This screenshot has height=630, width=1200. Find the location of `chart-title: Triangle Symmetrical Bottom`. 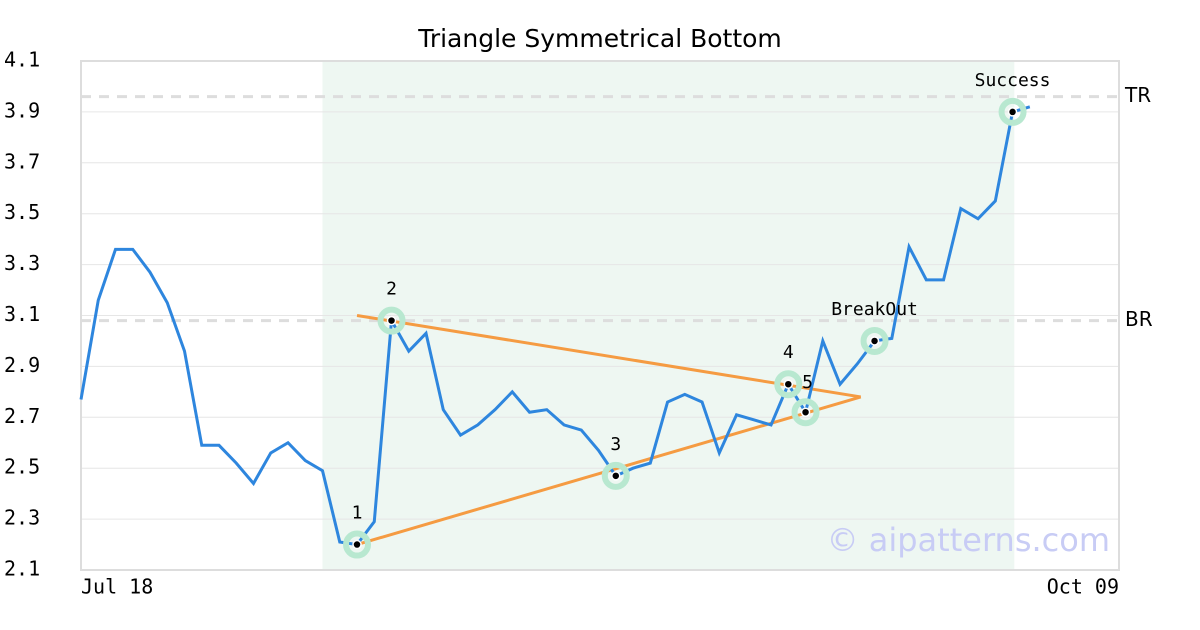

chart-title: Triangle Symmetrical Bottom is located at coordinates (599, 38).